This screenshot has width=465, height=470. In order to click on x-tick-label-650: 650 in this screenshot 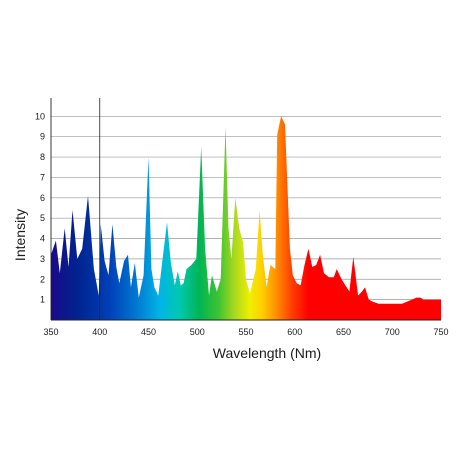, I will do `click(343, 332)`.